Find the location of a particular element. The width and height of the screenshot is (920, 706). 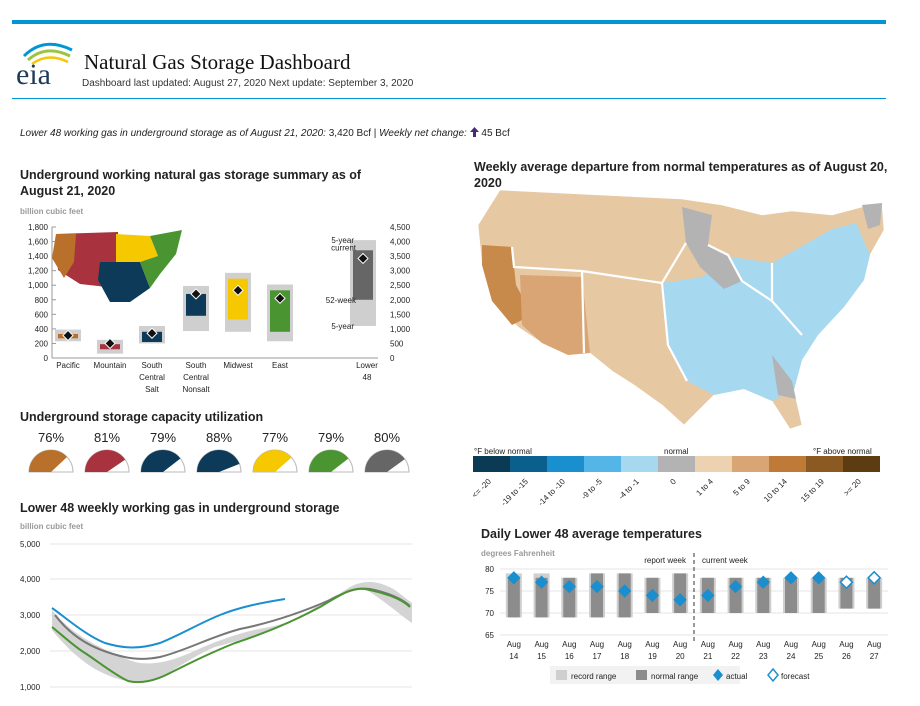

utilization-gauge: 76% is located at coordinates (51, 455).